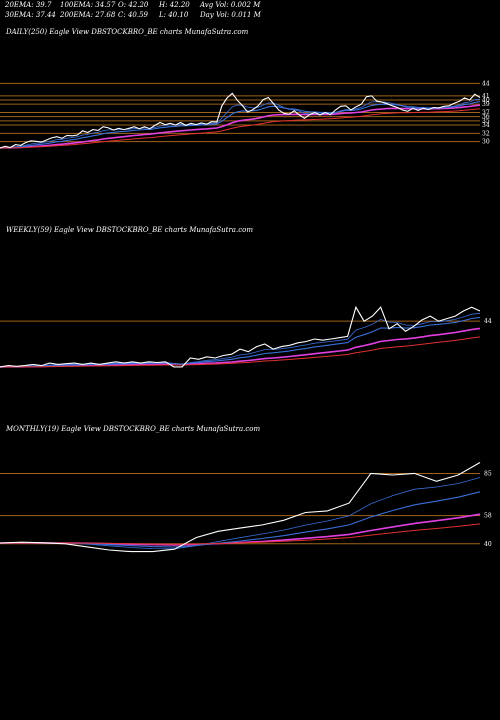  Describe the element at coordinates (88, 5) in the screenshot. I see `ema100-value: 100EMA: 34.57` at that location.